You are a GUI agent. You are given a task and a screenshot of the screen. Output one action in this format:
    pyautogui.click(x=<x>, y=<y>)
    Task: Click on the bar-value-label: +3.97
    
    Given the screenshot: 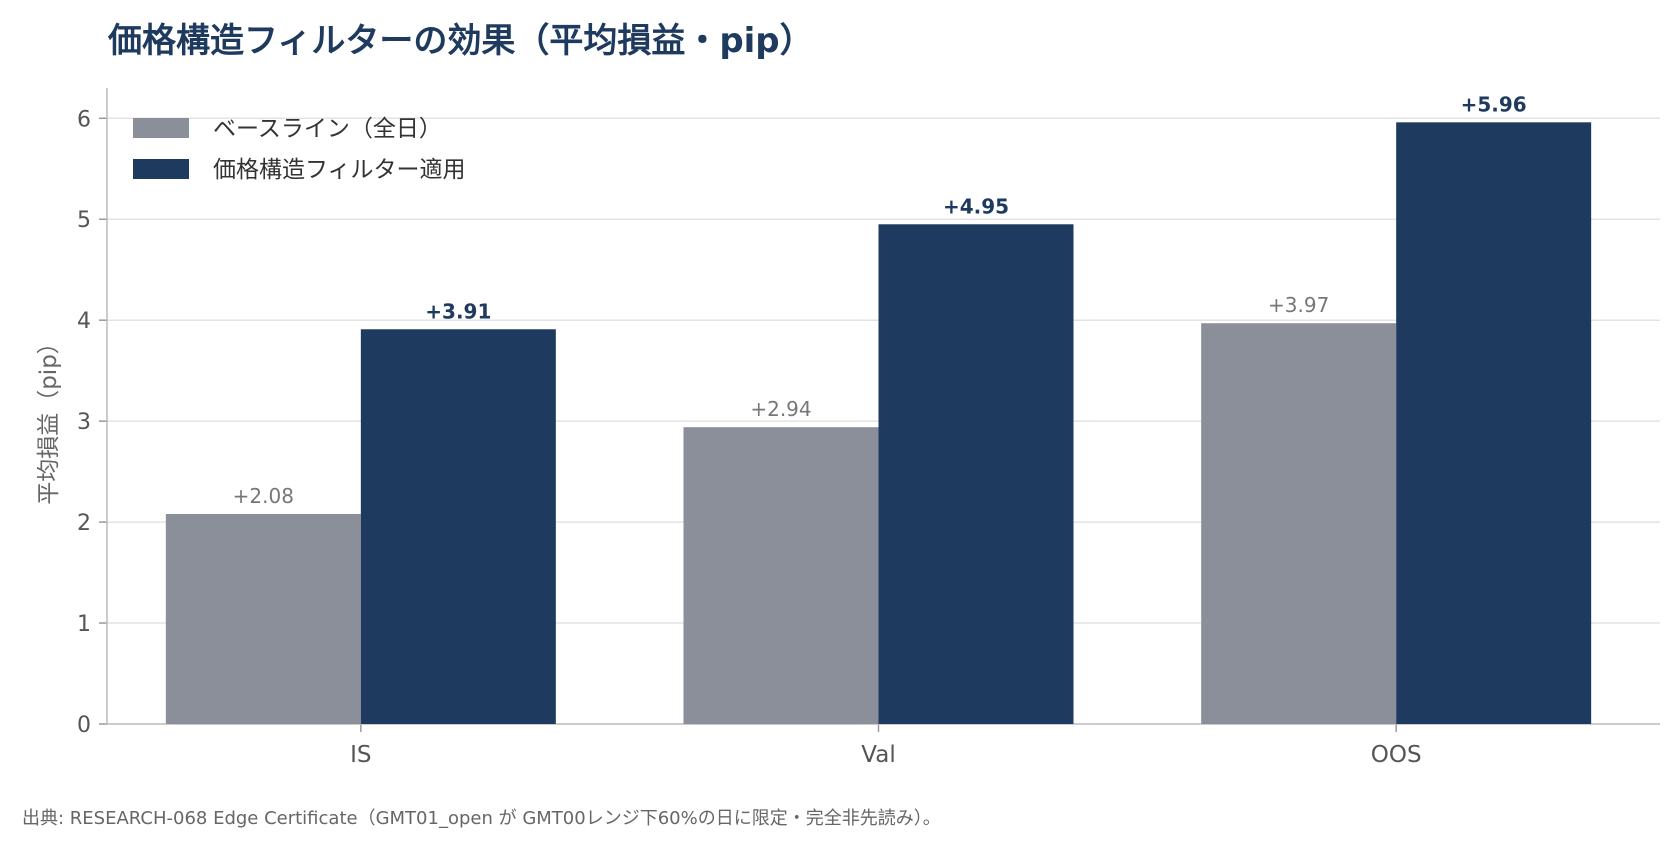 What is the action you would take?
    pyautogui.click(x=1298, y=305)
    